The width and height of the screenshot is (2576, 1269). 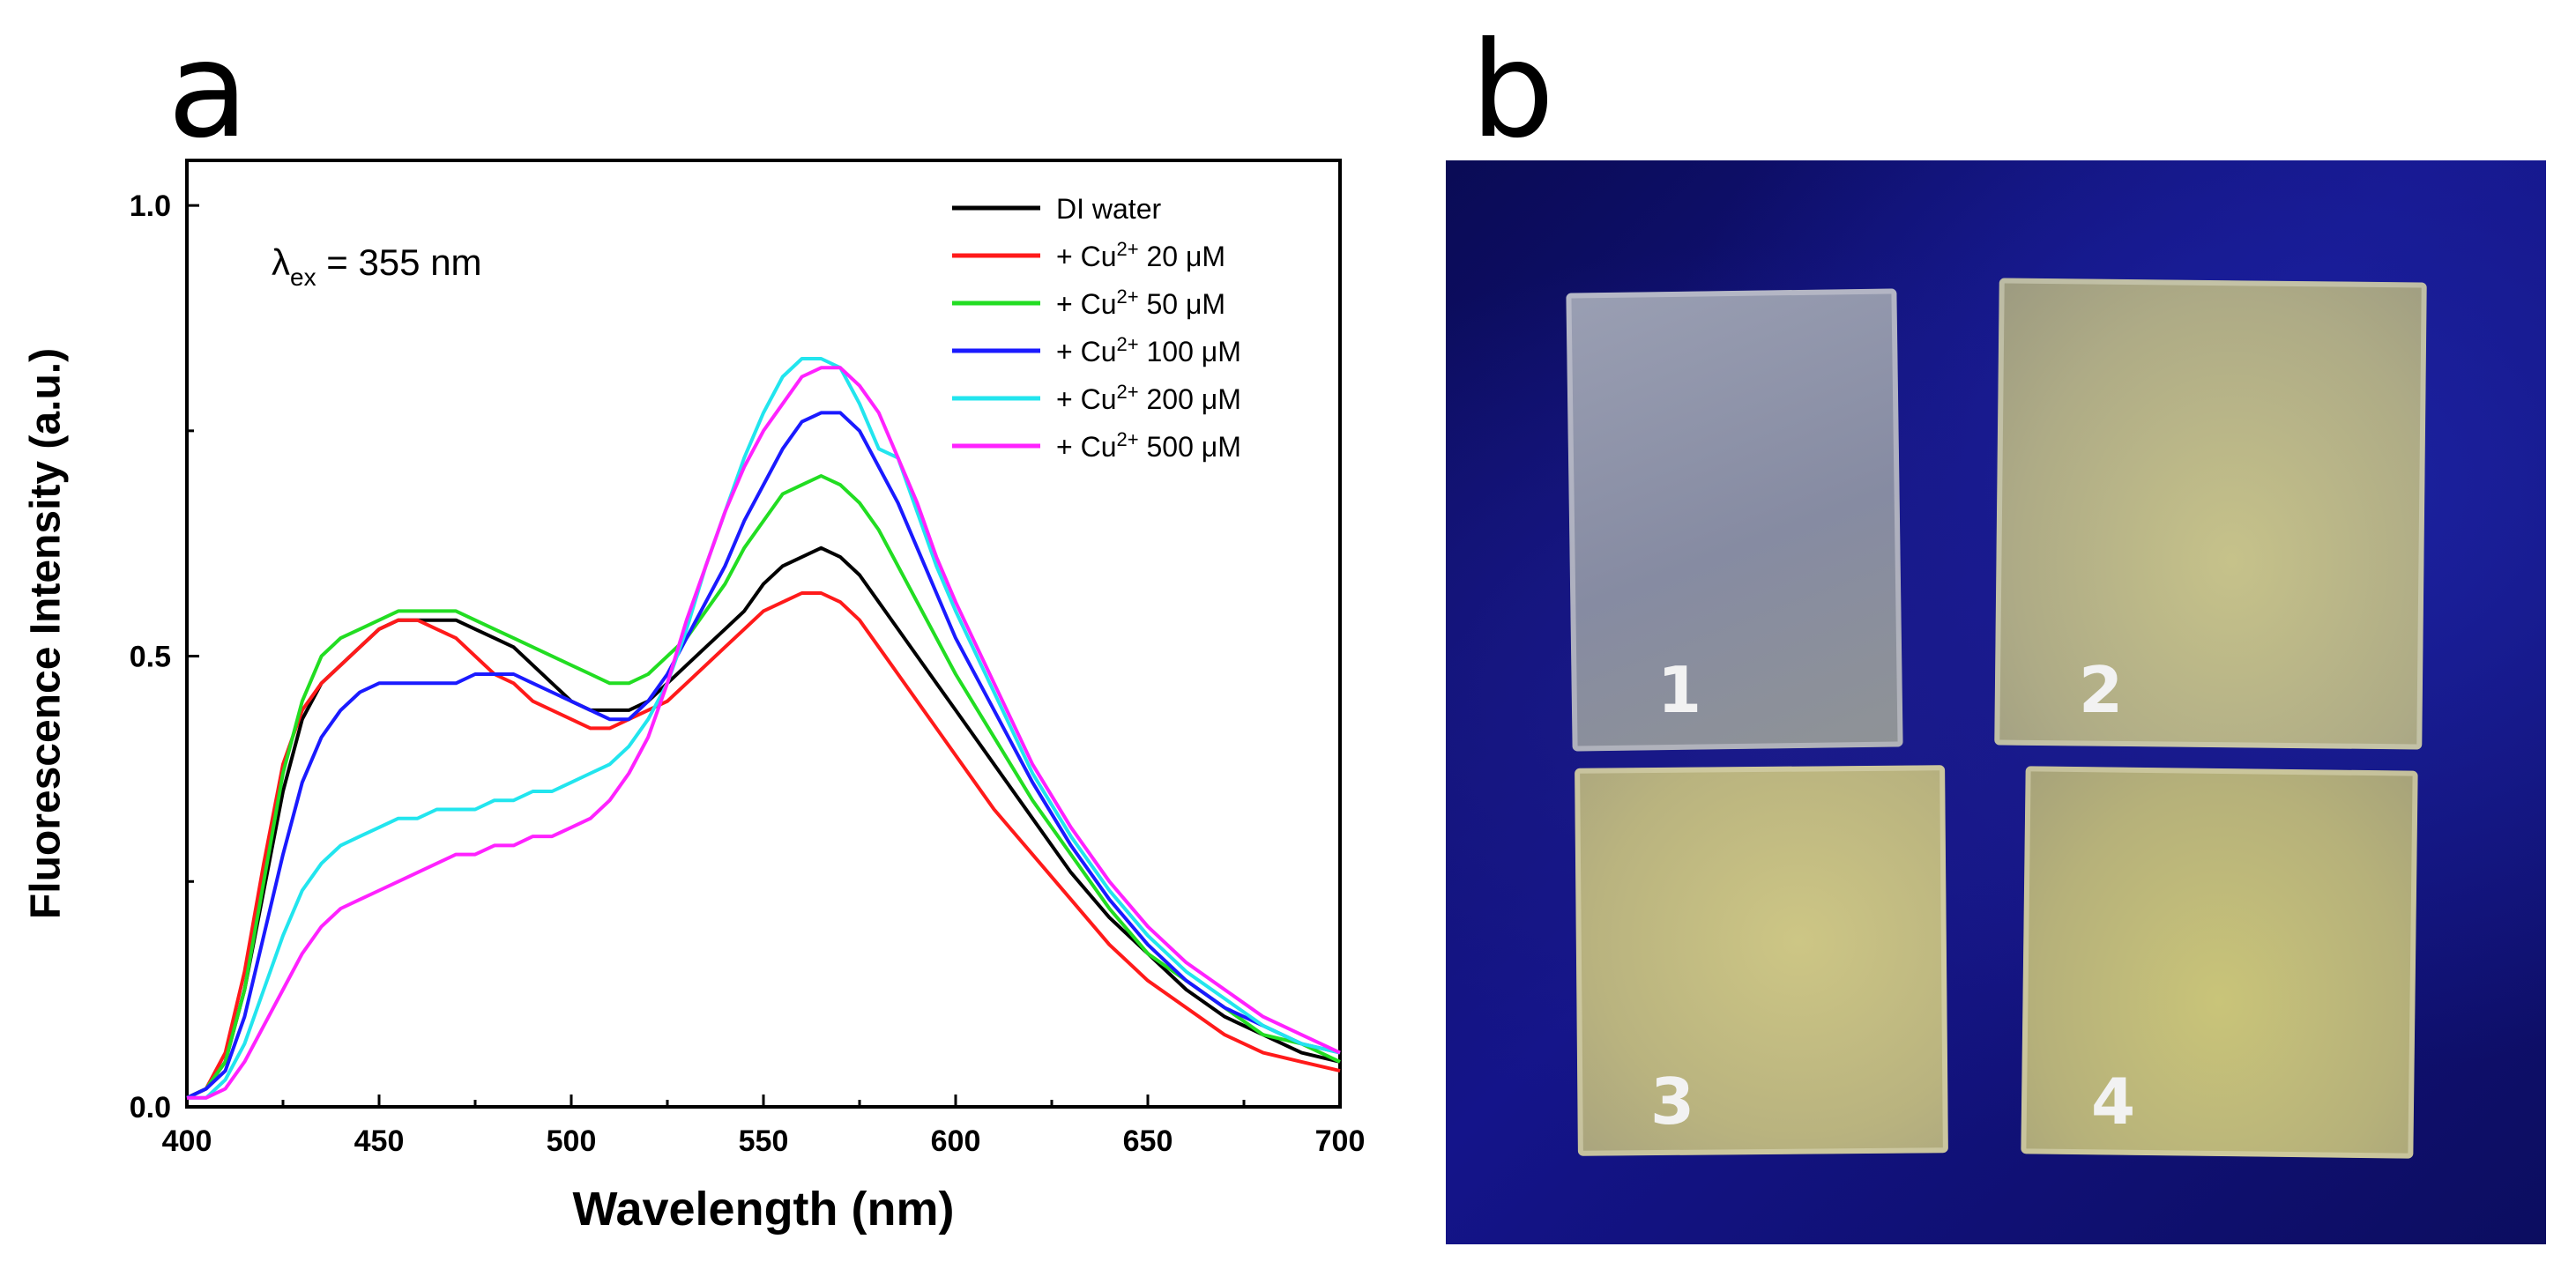 What do you see at coordinates (151, 658) in the screenshot?
I see `y-tick-label: 0.5` at bounding box center [151, 658].